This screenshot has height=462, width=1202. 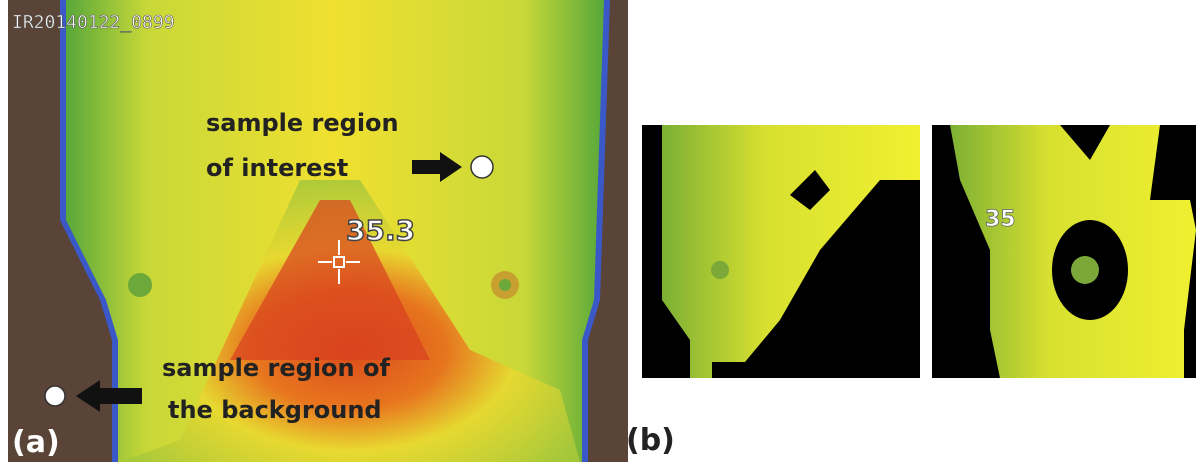 What do you see at coordinates (380, 230) in the screenshot?
I see `temperature: 35.3` at bounding box center [380, 230].